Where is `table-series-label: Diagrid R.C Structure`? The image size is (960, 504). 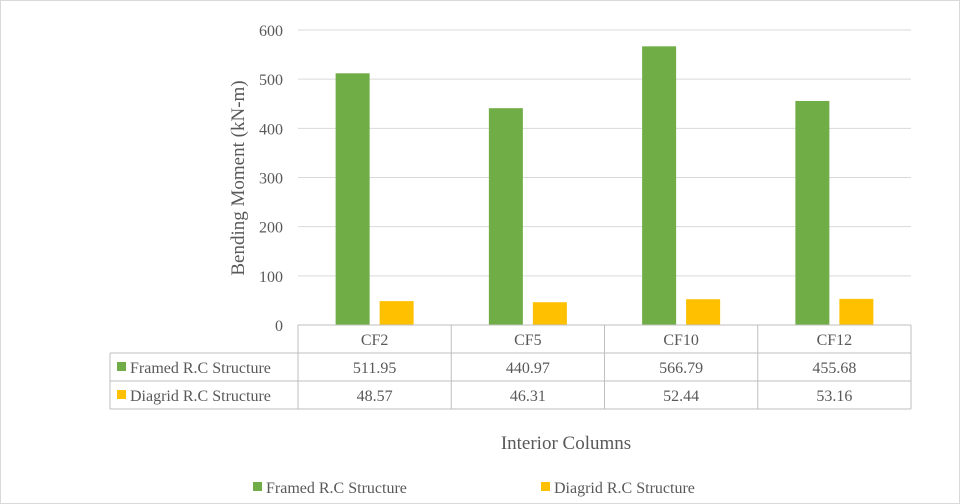
table-series-label: Diagrid R.C Structure is located at coordinates (200, 396).